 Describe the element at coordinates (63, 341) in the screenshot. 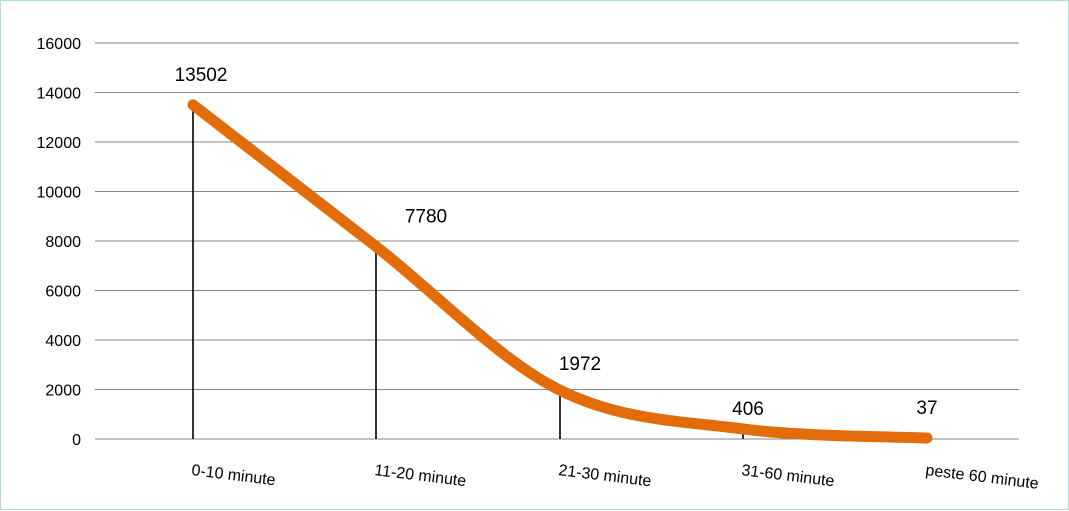

I see `y-tick-label: 4000` at that location.